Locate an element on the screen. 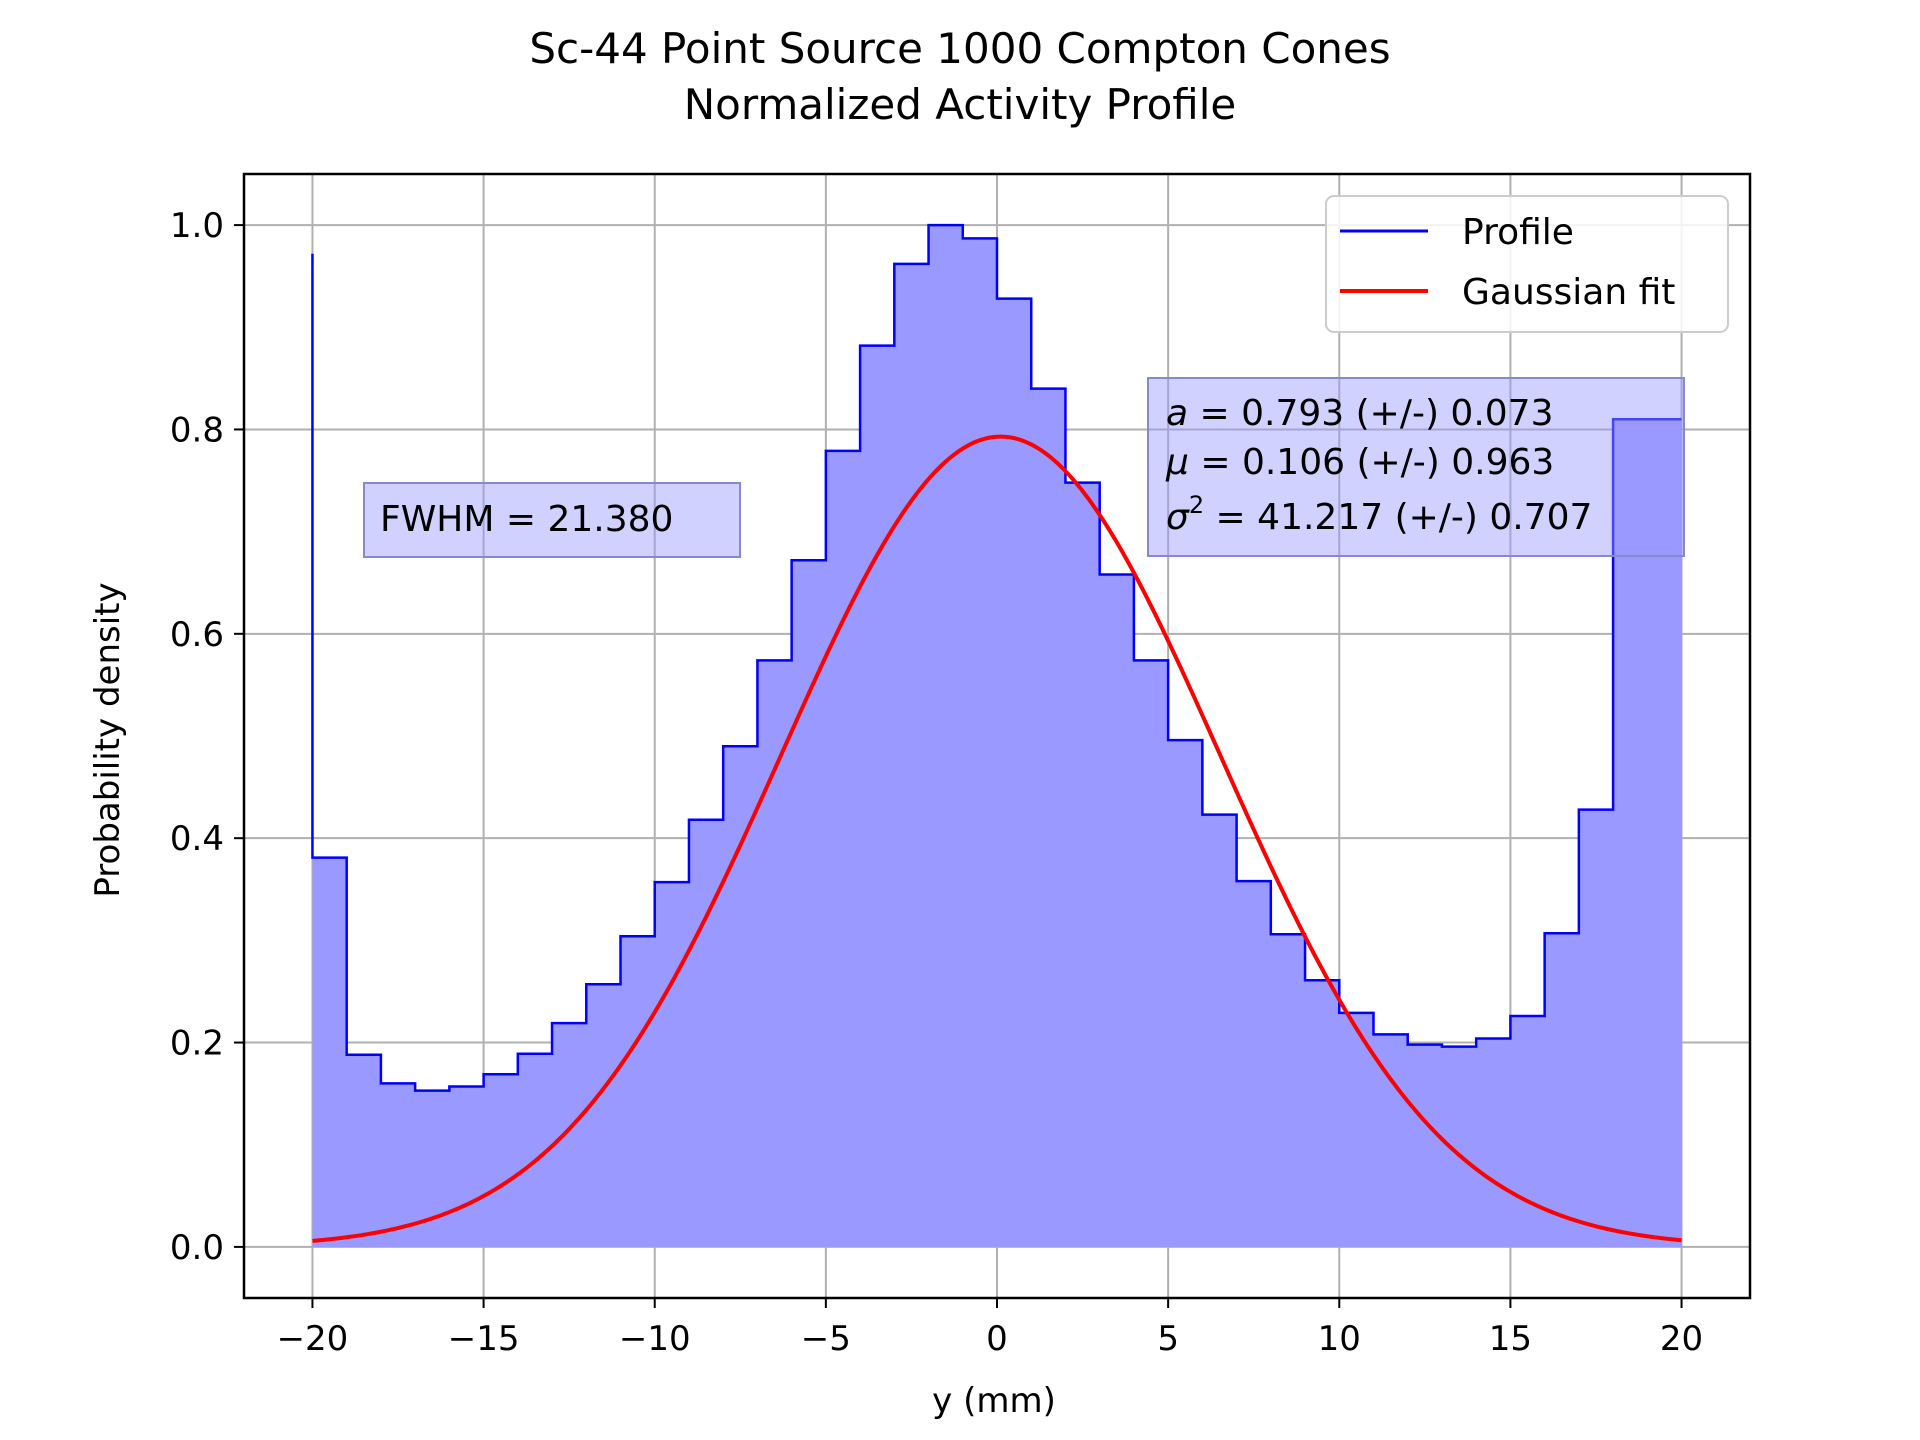 This screenshot has width=1920, height=1440. fit-param-a: a = 0.793 (+/-) 0.073 is located at coordinates (1360, 413).